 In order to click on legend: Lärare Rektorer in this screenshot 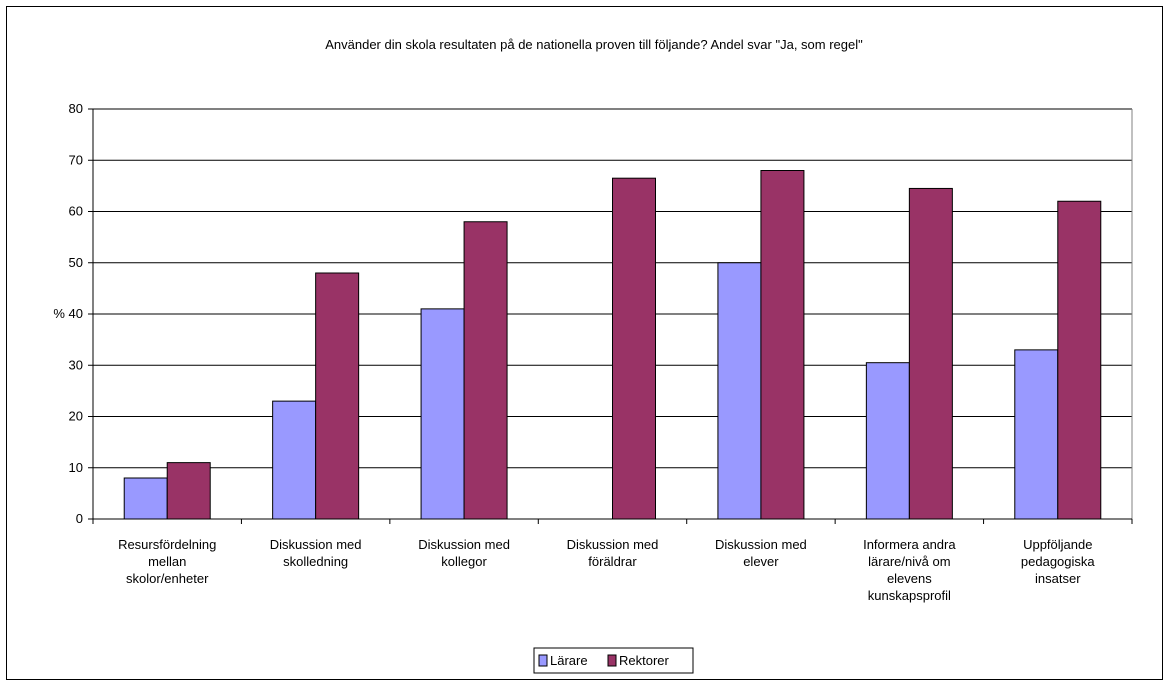, I will do `click(613, 660)`.